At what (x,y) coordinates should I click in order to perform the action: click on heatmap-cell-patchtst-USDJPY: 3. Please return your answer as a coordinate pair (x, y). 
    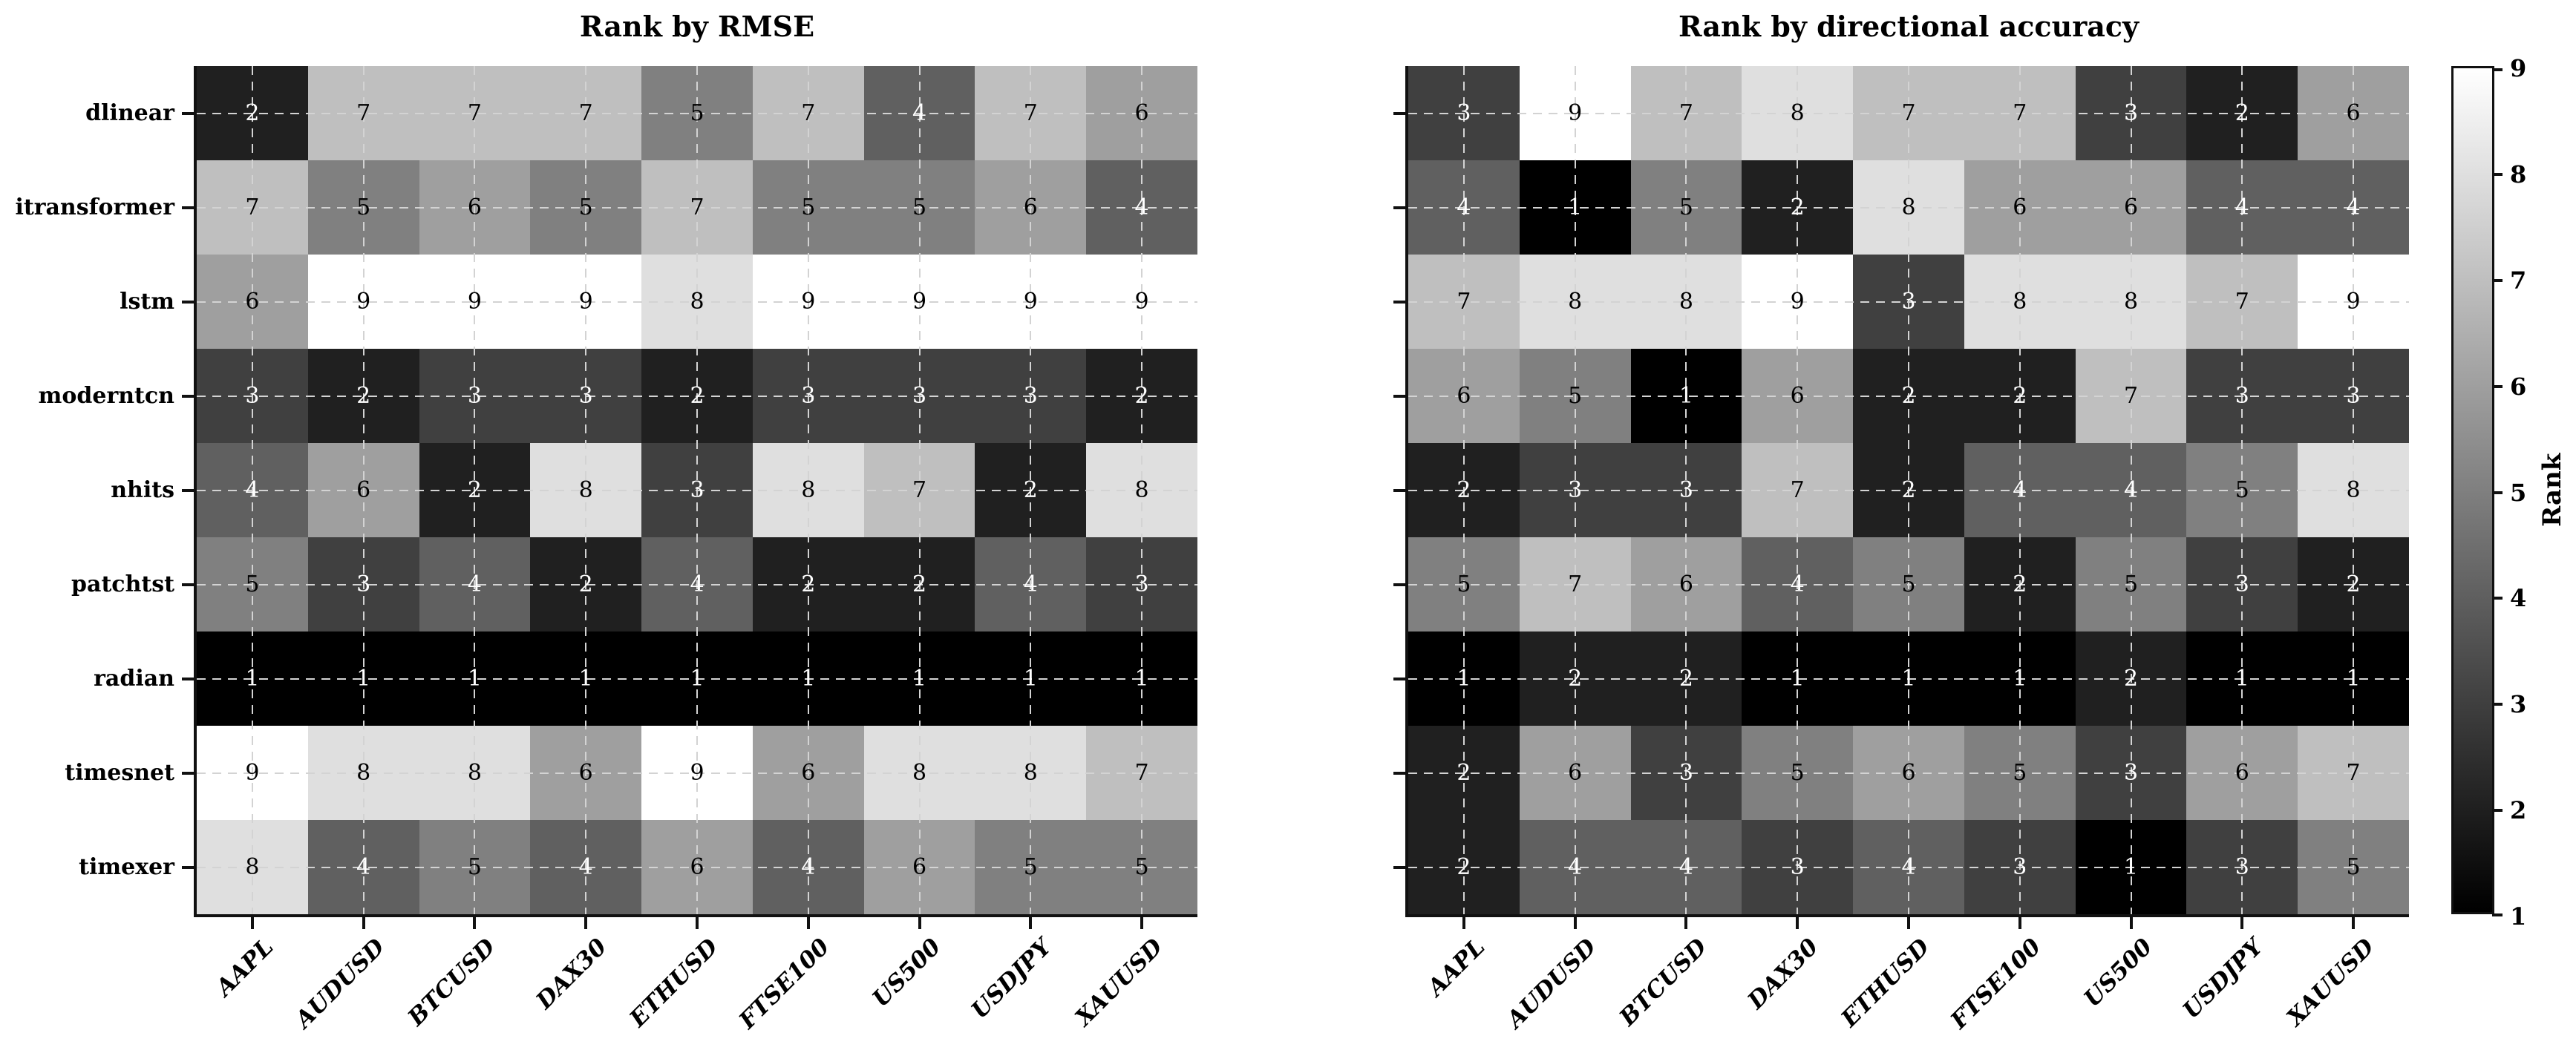
    Looking at the image, I should click on (2242, 584).